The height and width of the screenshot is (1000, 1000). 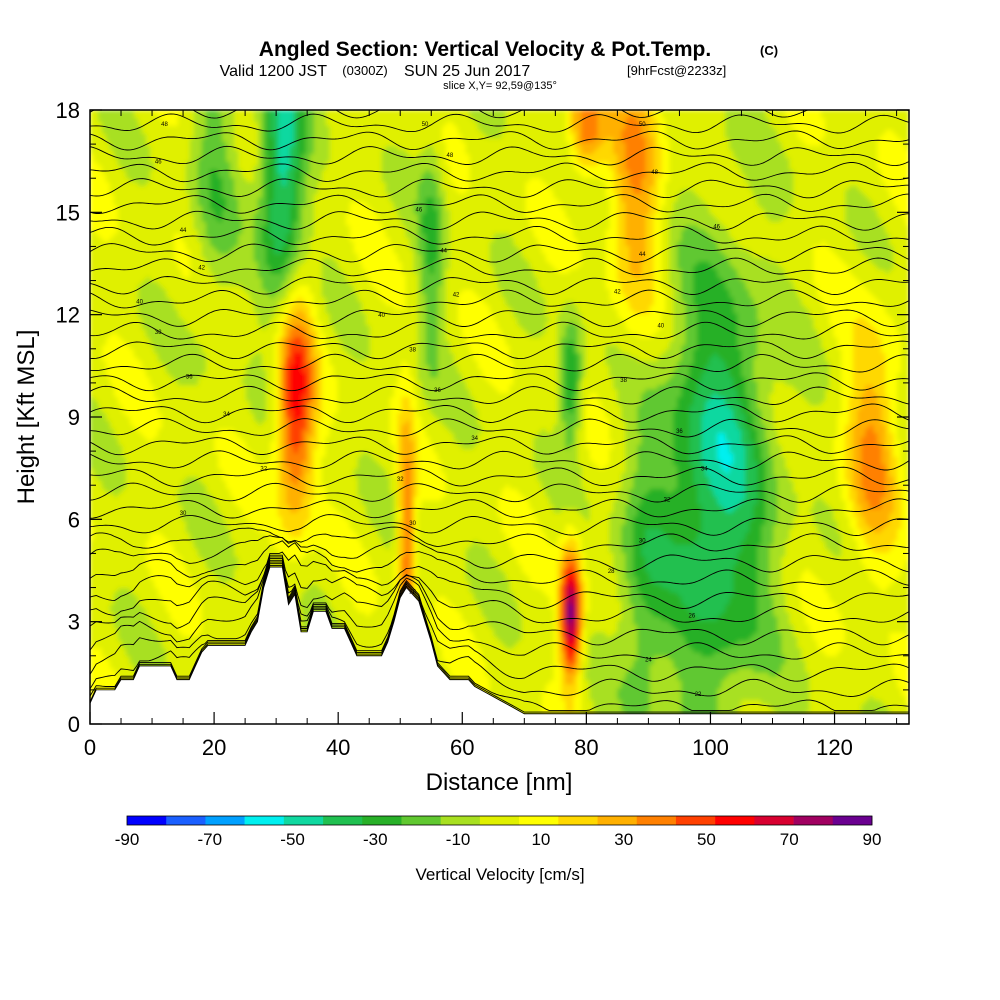 What do you see at coordinates (26, 417) in the screenshot?
I see `y-axis-label: Height [Kft MSL]` at bounding box center [26, 417].